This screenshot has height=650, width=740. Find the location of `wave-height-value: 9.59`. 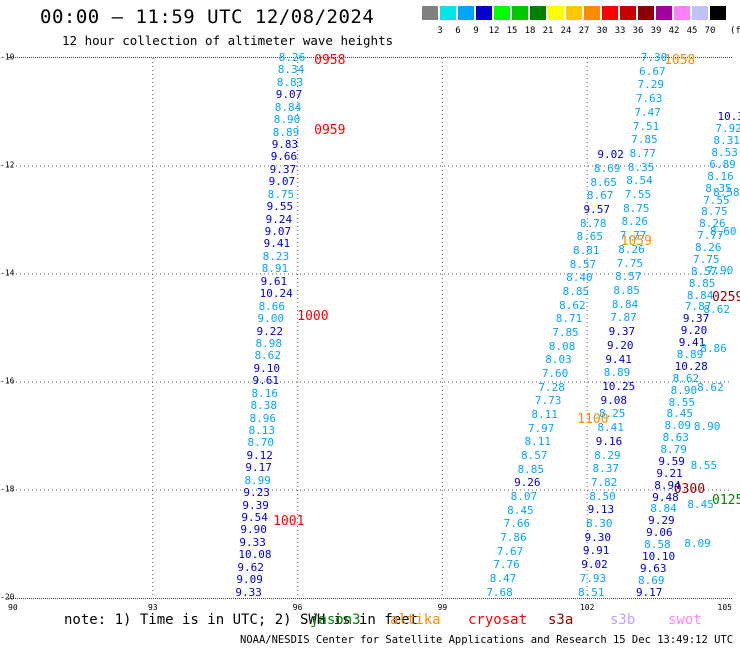

wave-height-value: 9.59 is located at coordinates (671, 461).